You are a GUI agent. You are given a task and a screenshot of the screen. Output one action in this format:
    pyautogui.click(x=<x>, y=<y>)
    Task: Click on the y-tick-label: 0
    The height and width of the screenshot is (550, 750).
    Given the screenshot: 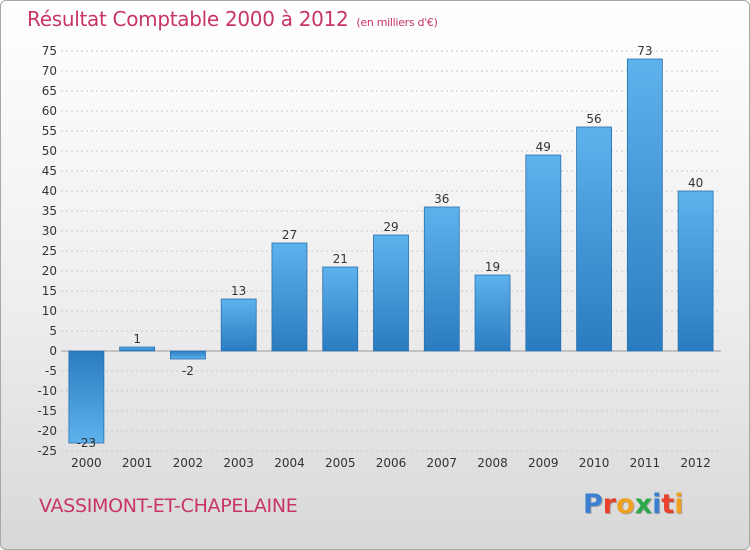 What is the action you would take?
    pyautogui.click(x=53, y=351)
    